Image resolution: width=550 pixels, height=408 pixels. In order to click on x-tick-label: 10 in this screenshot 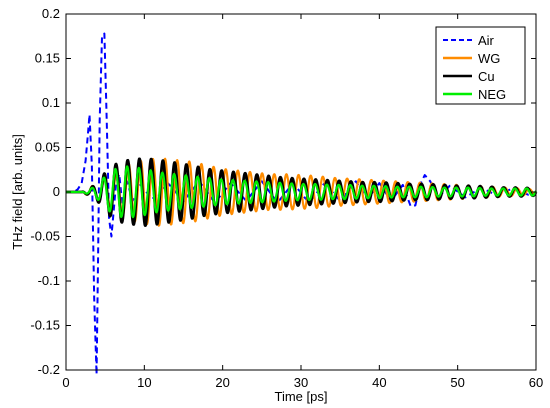, I will do `click(144, 382)`.